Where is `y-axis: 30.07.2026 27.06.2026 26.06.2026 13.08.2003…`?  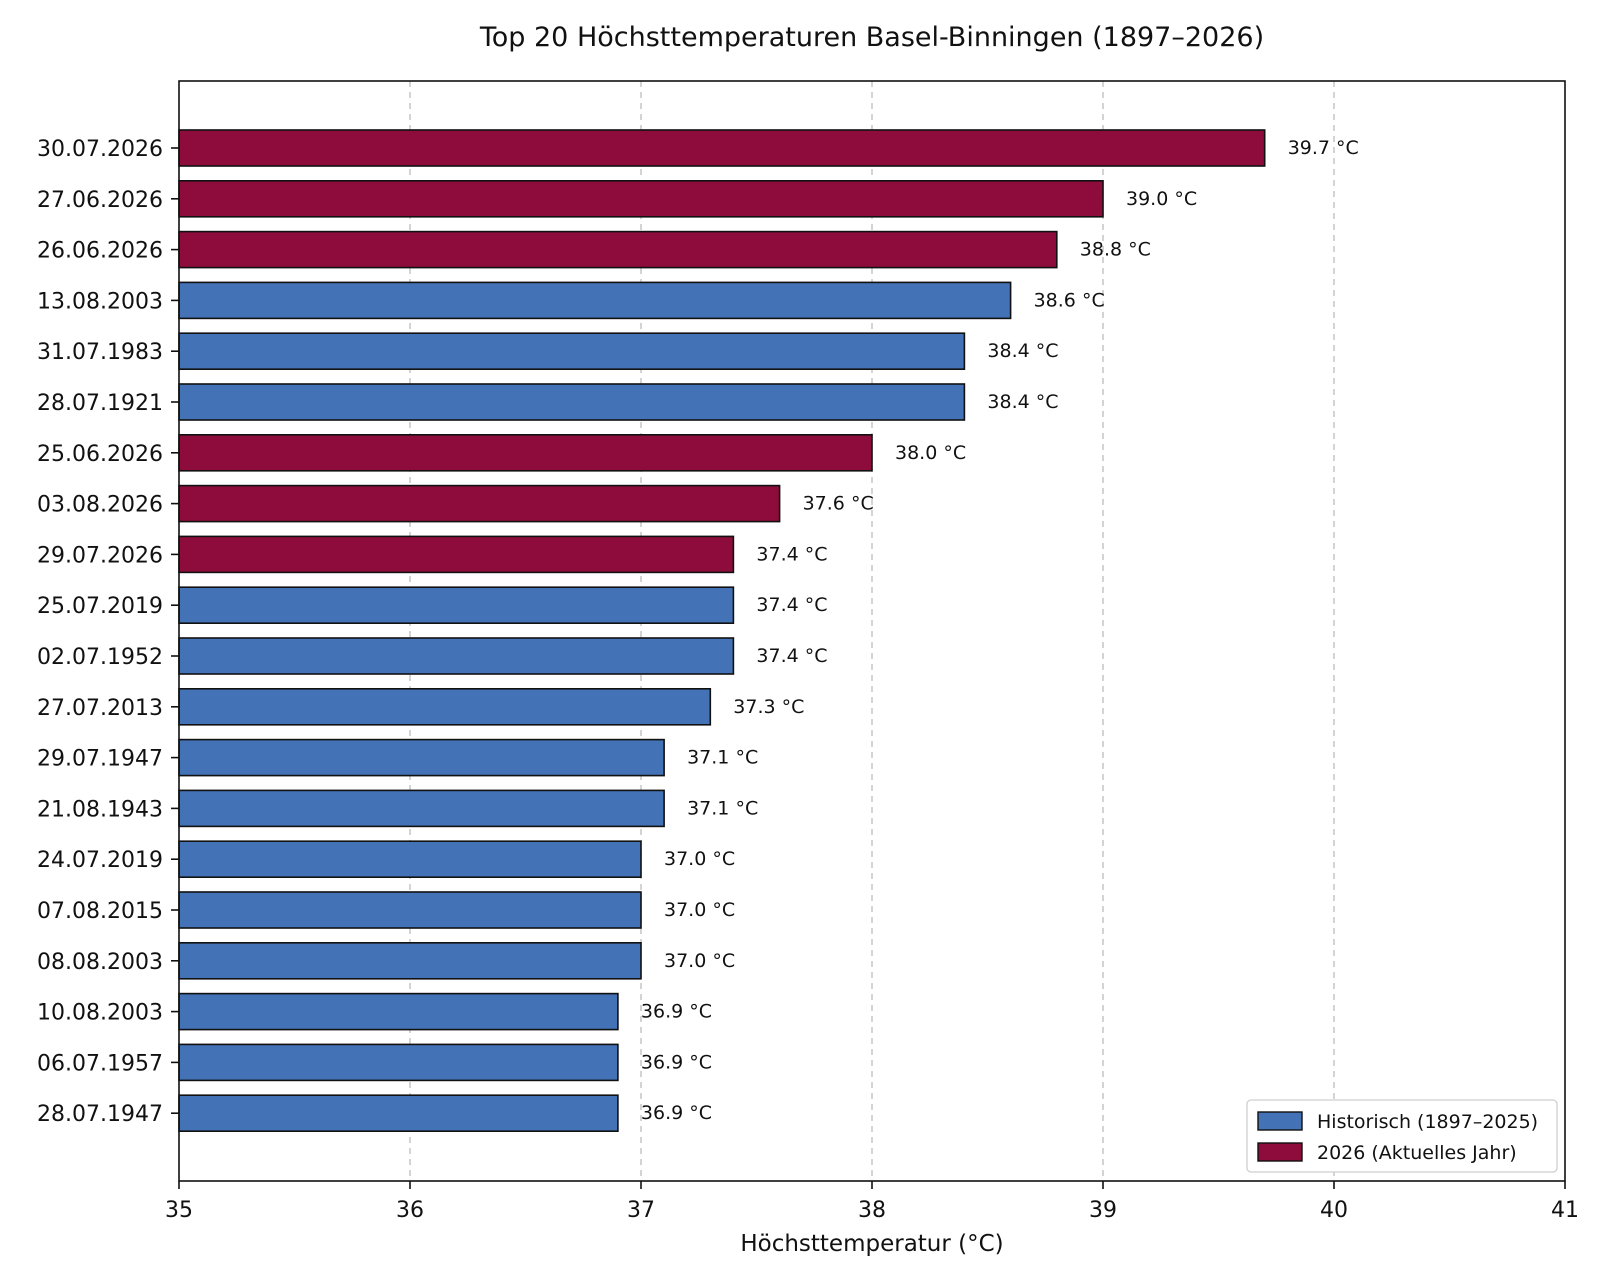 y-axis: 30.07.2026 27.06.2026 26.06.2026 13.08.2003… is located at coordinates (108, 632).